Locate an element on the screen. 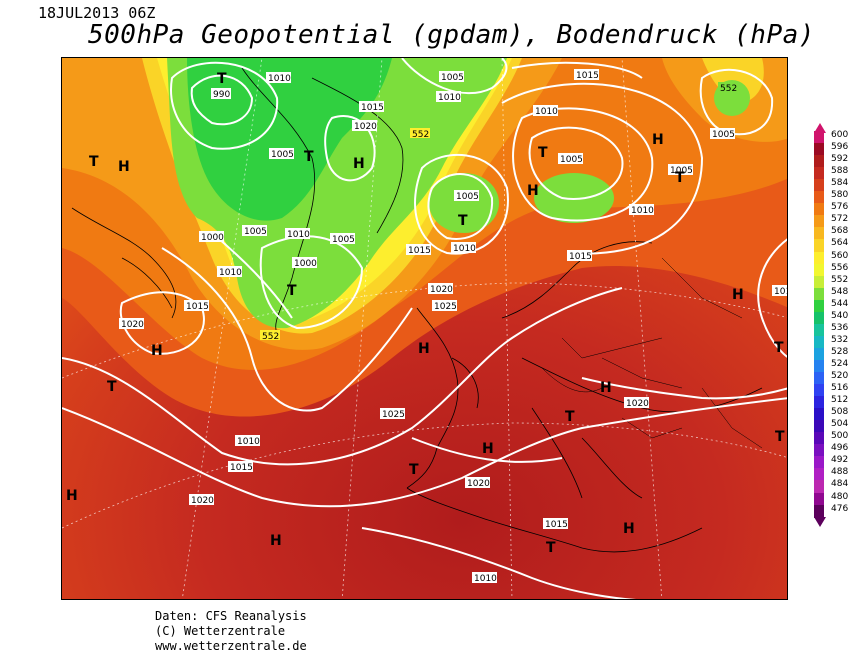 The image size is (850, 657). legend-row: 504 is located at coordinates (831, 426).